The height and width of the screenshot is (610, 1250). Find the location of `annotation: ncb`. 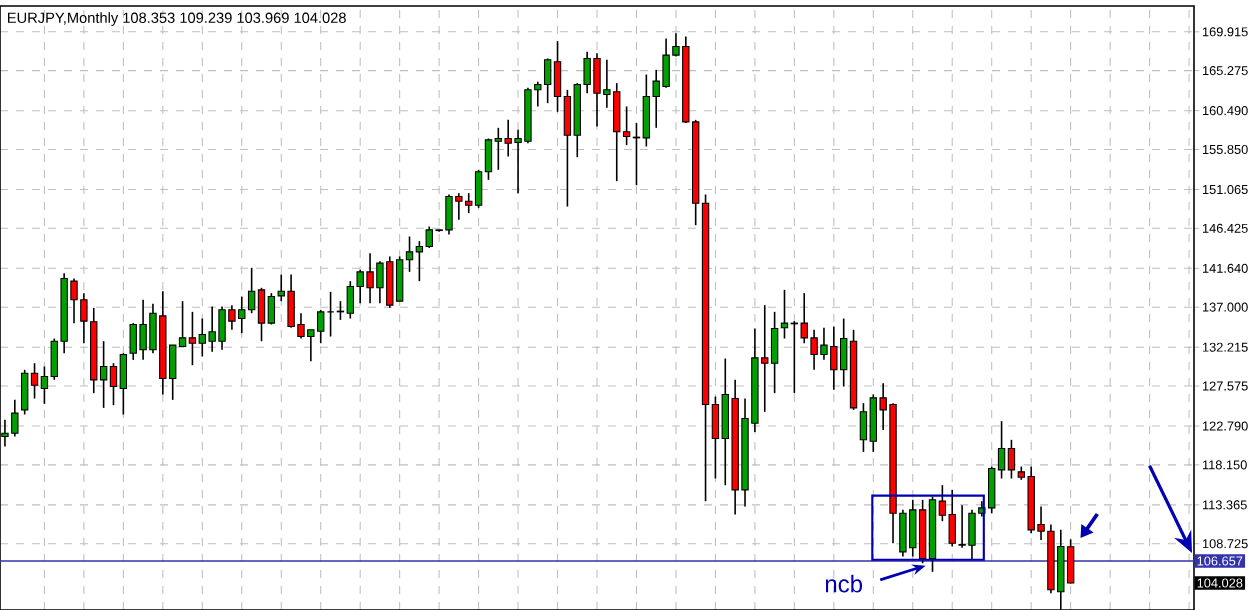

annotation: ncb is located at coordinates (844, 583).